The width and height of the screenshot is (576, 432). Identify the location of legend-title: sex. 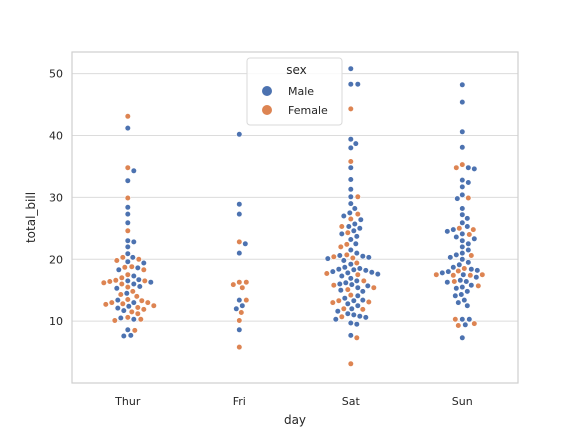
(296, 70).